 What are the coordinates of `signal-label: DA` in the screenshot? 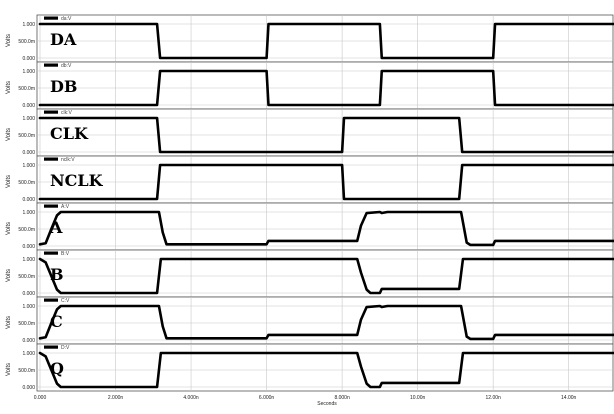 It's located at (63, 39).